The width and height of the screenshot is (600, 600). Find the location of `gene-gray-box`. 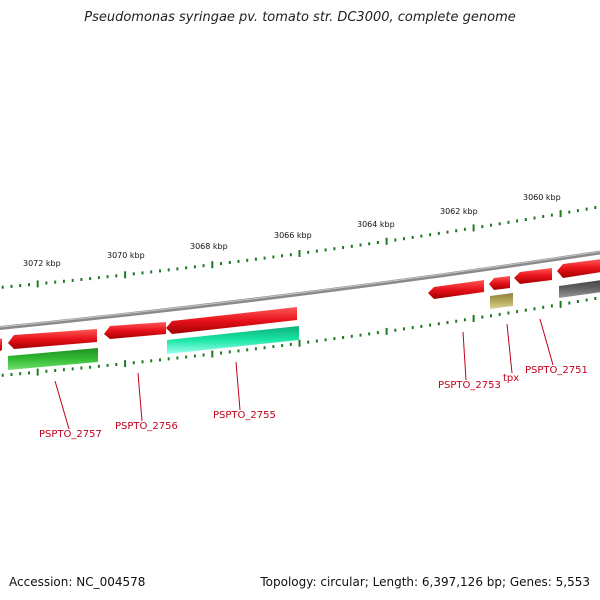

gene-gray-box is located at coordinates (579, 289).